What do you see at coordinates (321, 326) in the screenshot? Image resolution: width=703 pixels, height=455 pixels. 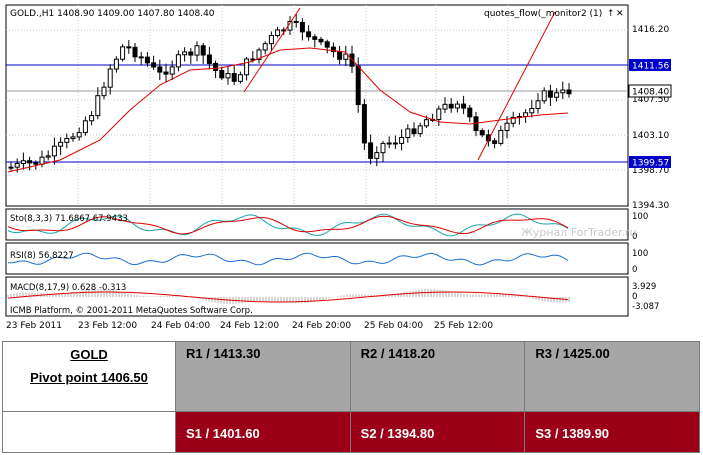 I see `time-tick: 24 Feb 20:00` at bounding box center [321, 326].